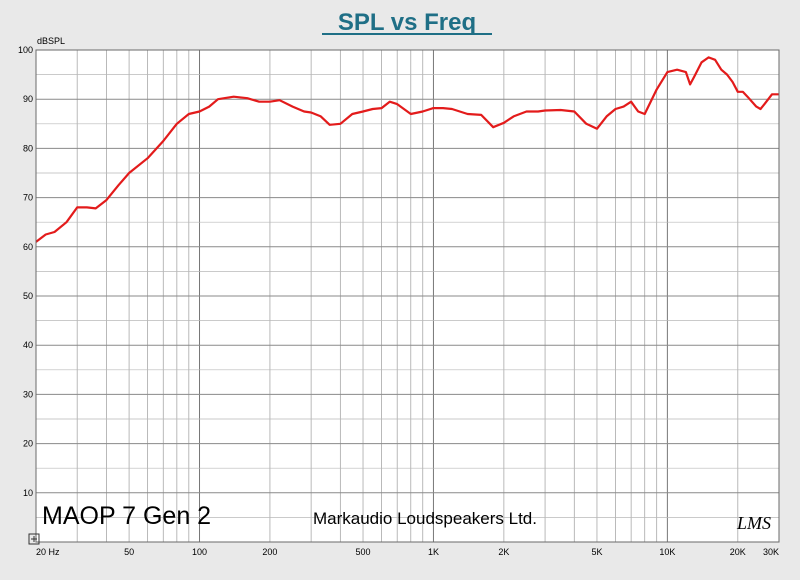  I want to click on lms-logo: LMS, so click(753, 523).